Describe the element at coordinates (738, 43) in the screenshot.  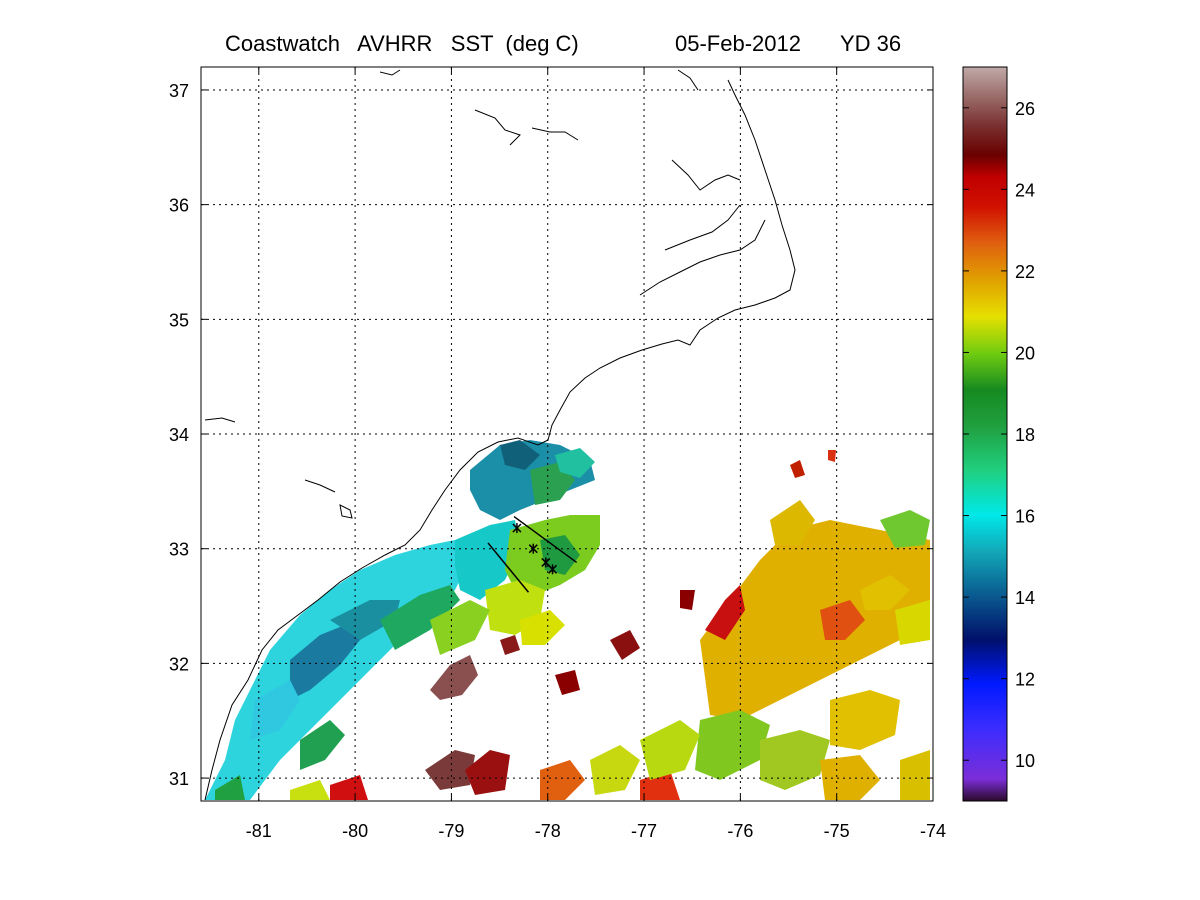
I see `map-title-date: 05-Feb-2012` at that location.